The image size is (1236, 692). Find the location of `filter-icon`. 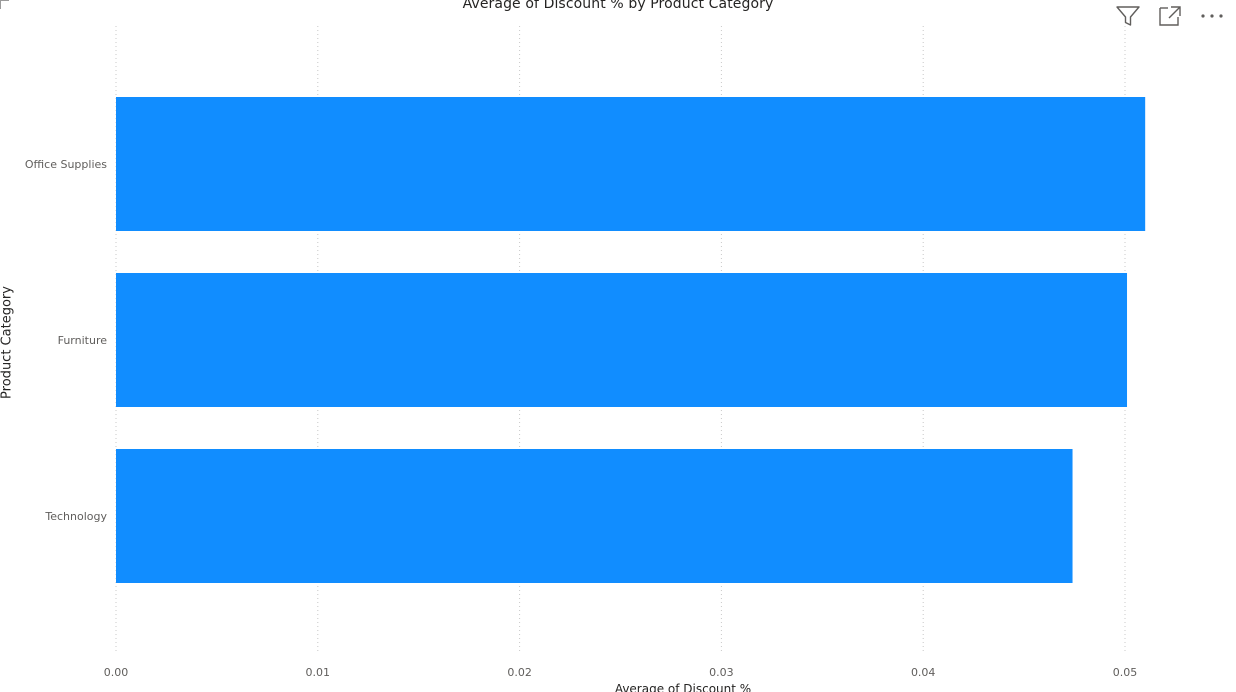

filter-icon is located at coordinates (1128, 16).